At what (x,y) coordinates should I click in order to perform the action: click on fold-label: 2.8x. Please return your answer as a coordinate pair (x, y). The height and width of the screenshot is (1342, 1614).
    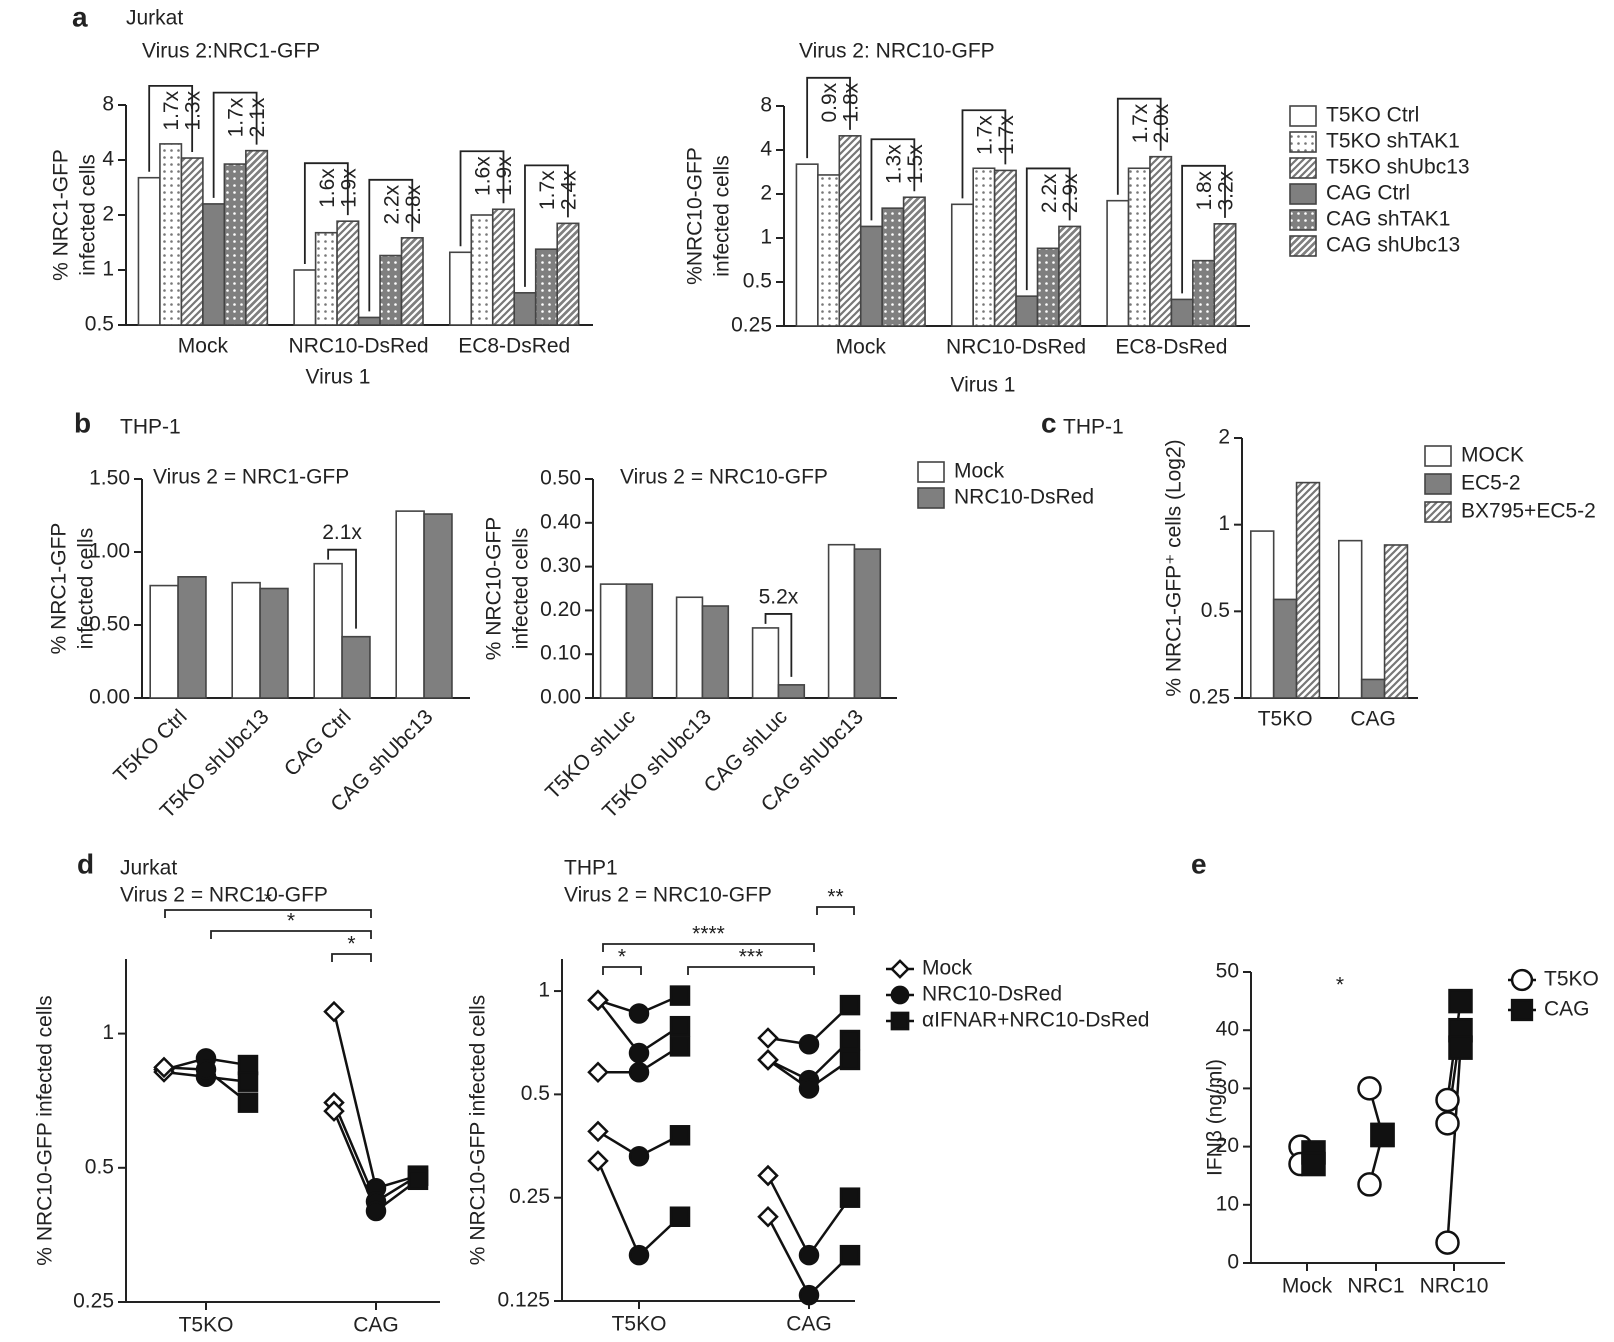
    Looking at the image, I should click on (413, 204).